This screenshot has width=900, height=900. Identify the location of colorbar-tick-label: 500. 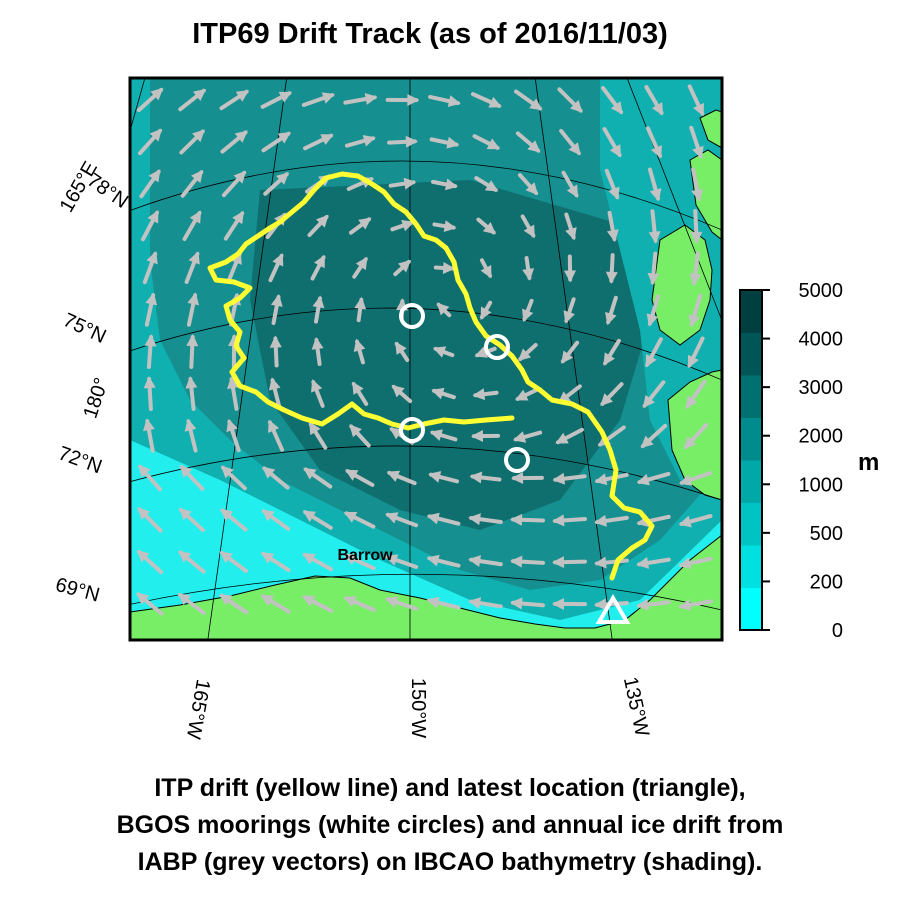
(826, 534).